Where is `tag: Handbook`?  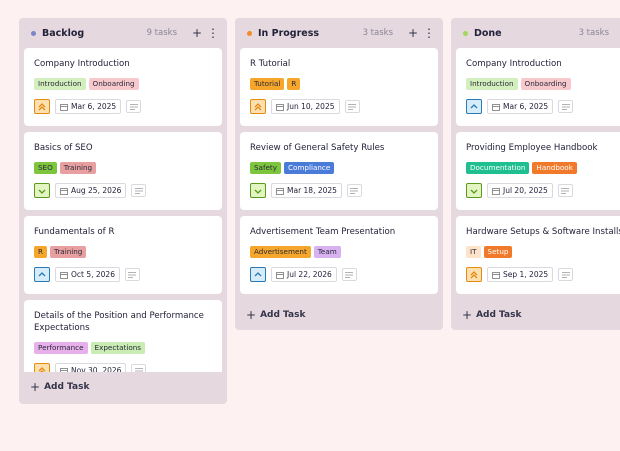 tag: Handbook is located at coordinates (554, 168).